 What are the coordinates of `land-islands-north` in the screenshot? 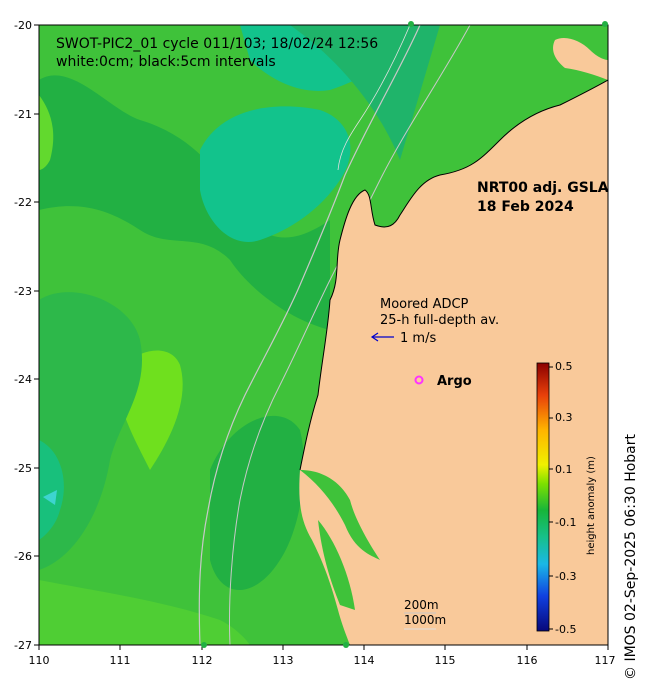 It's located at (580, 59).